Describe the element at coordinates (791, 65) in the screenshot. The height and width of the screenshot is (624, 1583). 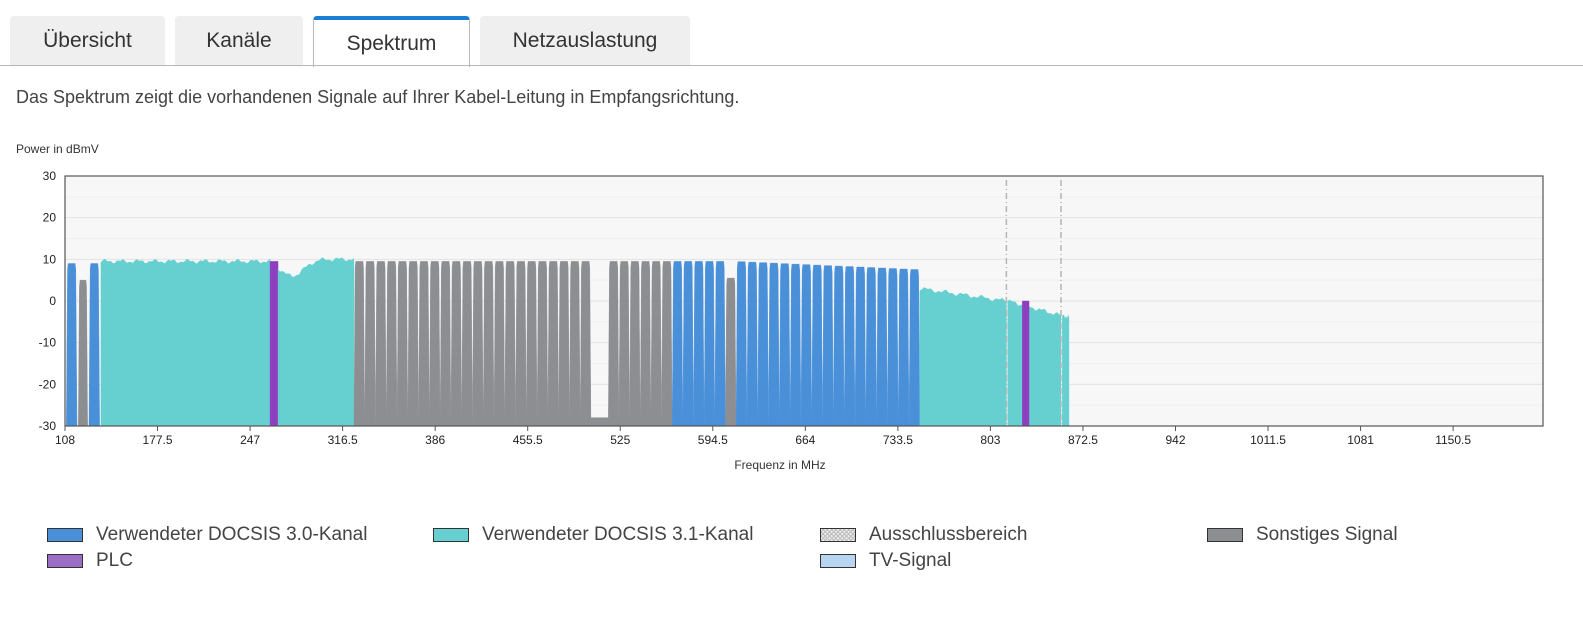
I see `tab-divider` at that location.